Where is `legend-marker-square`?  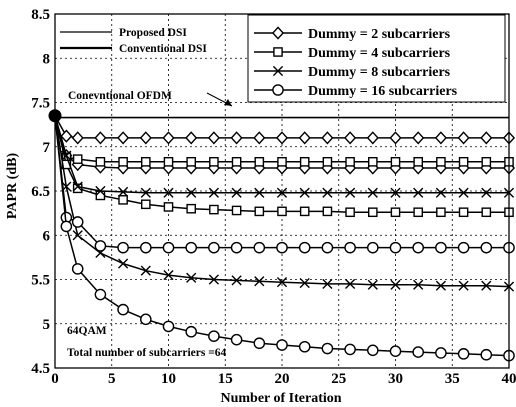 legend-marker-square is located at coordinates (278, 52).